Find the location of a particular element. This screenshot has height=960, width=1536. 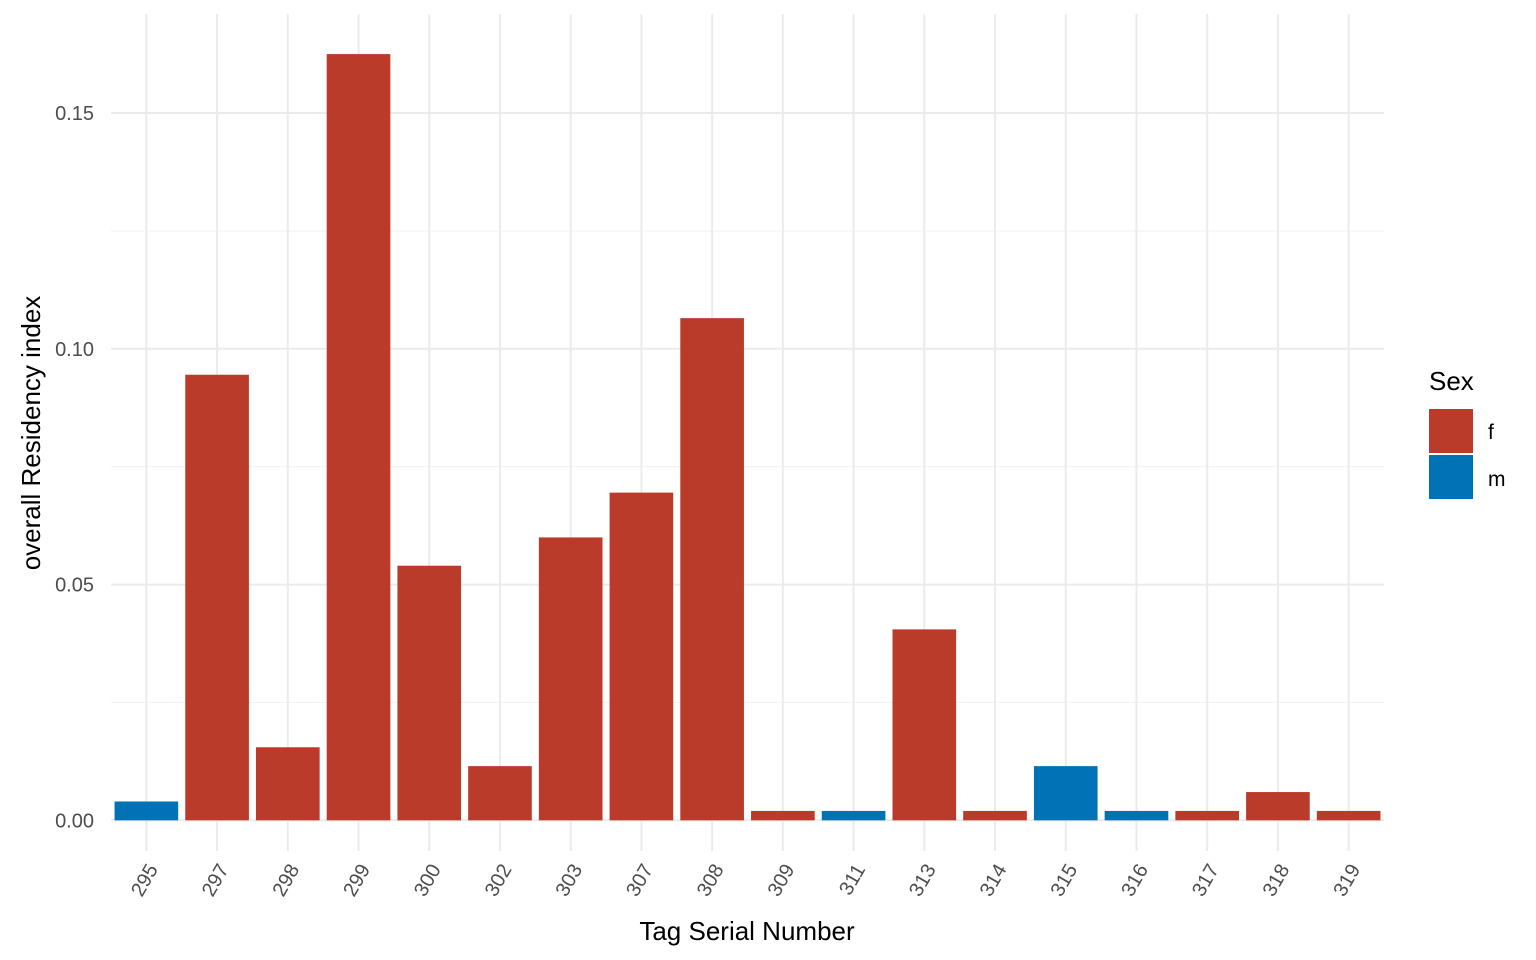

x-tick-label: 313 is located at coordinates (923, 881).